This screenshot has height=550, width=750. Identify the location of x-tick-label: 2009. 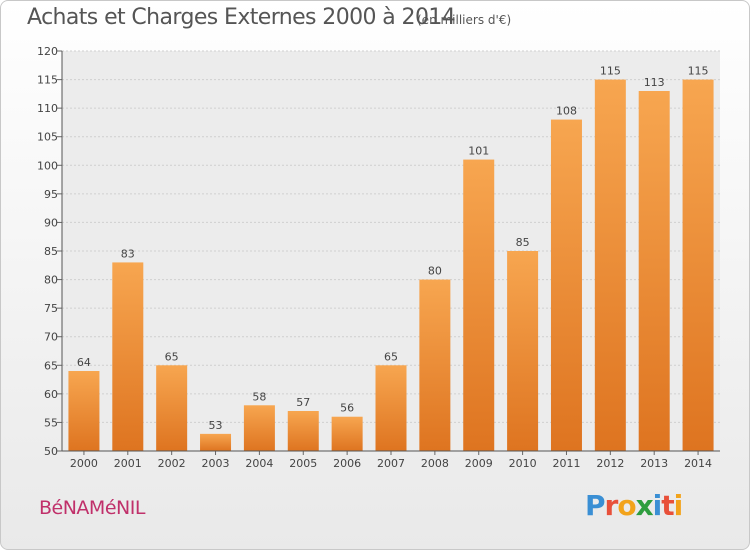
(479, 463).